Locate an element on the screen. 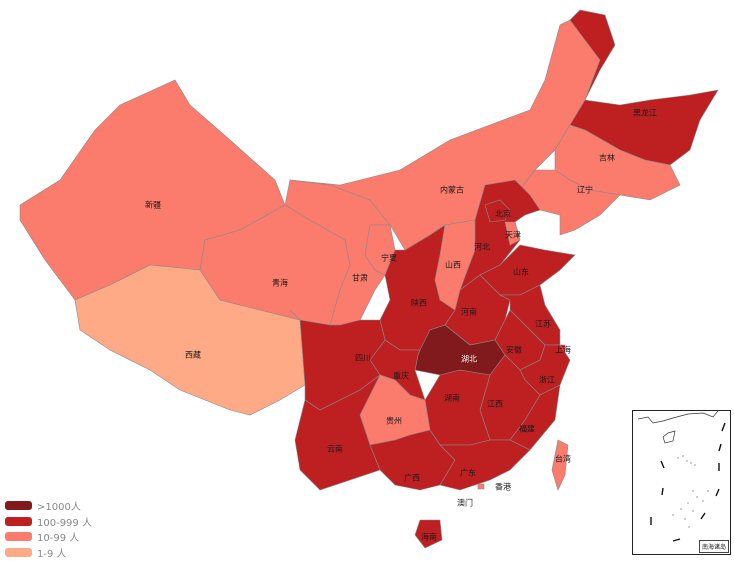 This screenshot has width=734, height=561. legend-item-100-999: 100-999 人 is located at coordinates (48, 522).